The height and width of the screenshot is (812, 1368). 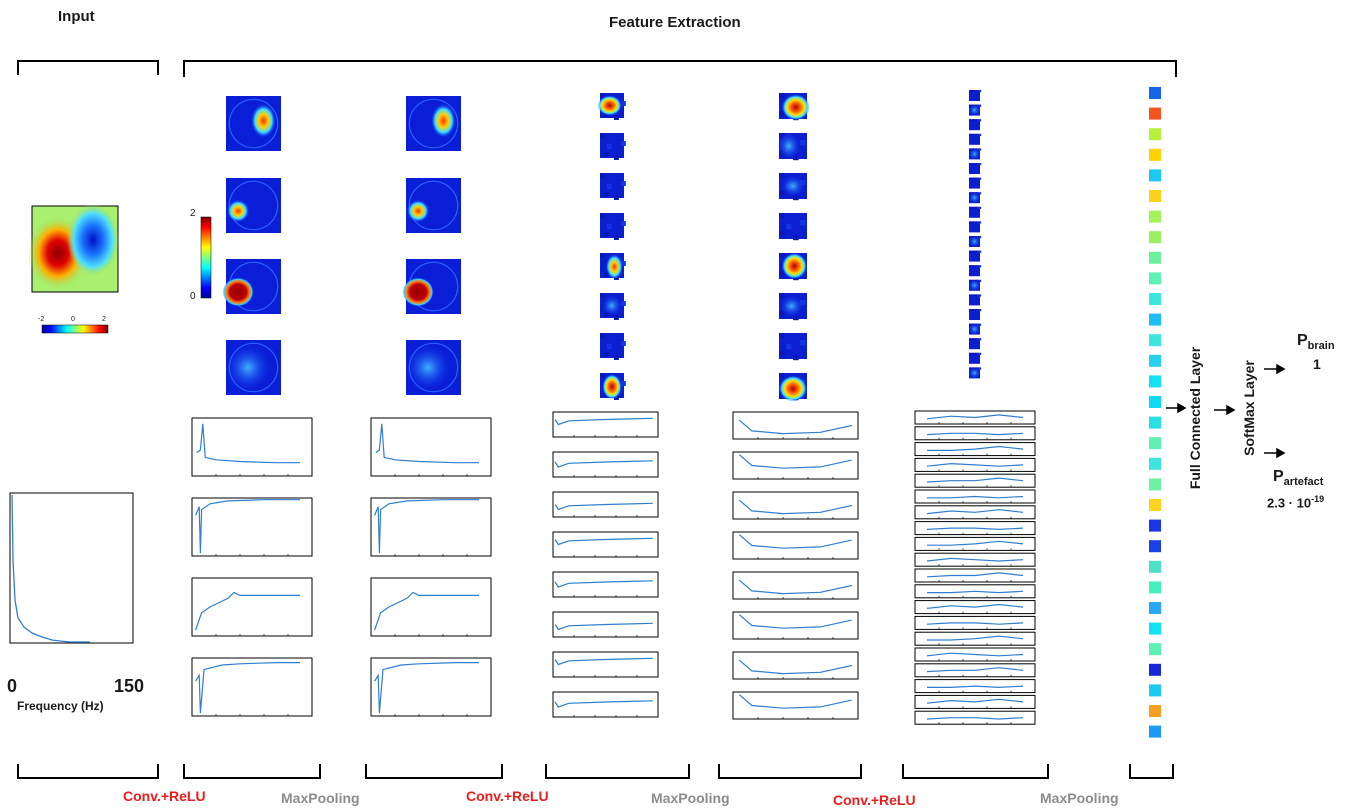 I want to click on p-artefact-symbol: P, so click(x=1278, y=476).